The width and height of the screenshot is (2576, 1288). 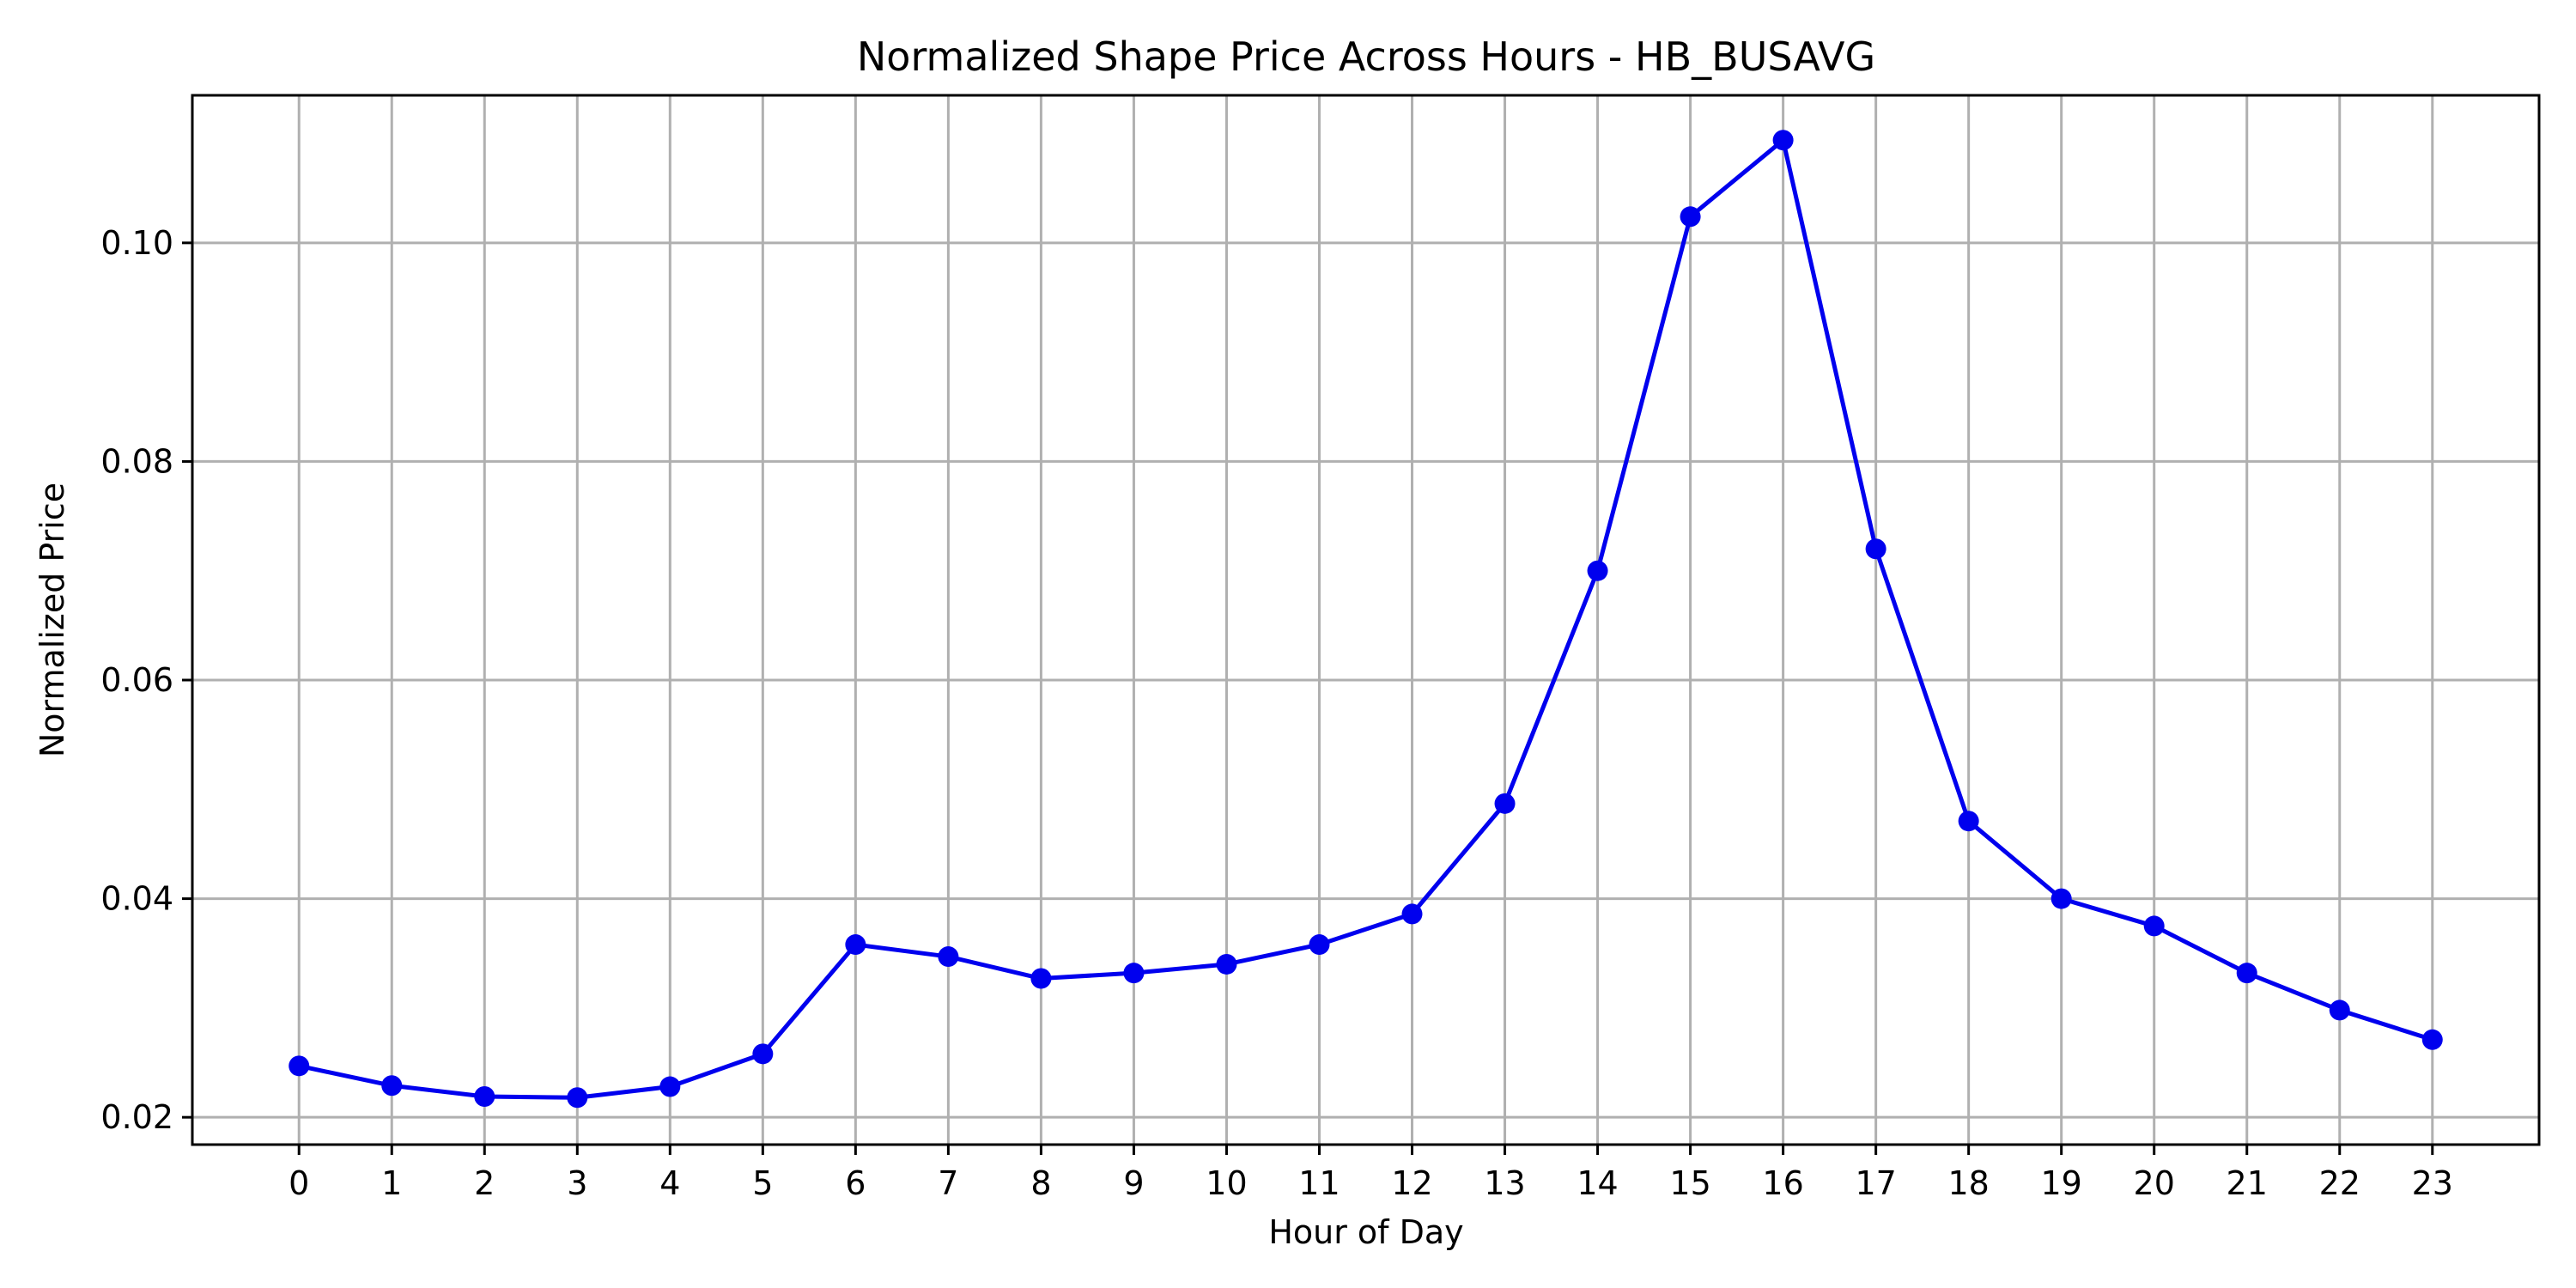 What do you see at coordinates (577, 1183) in the screenshot?
I see `x-tick-label: 3` at bounding box center [577, 1183].